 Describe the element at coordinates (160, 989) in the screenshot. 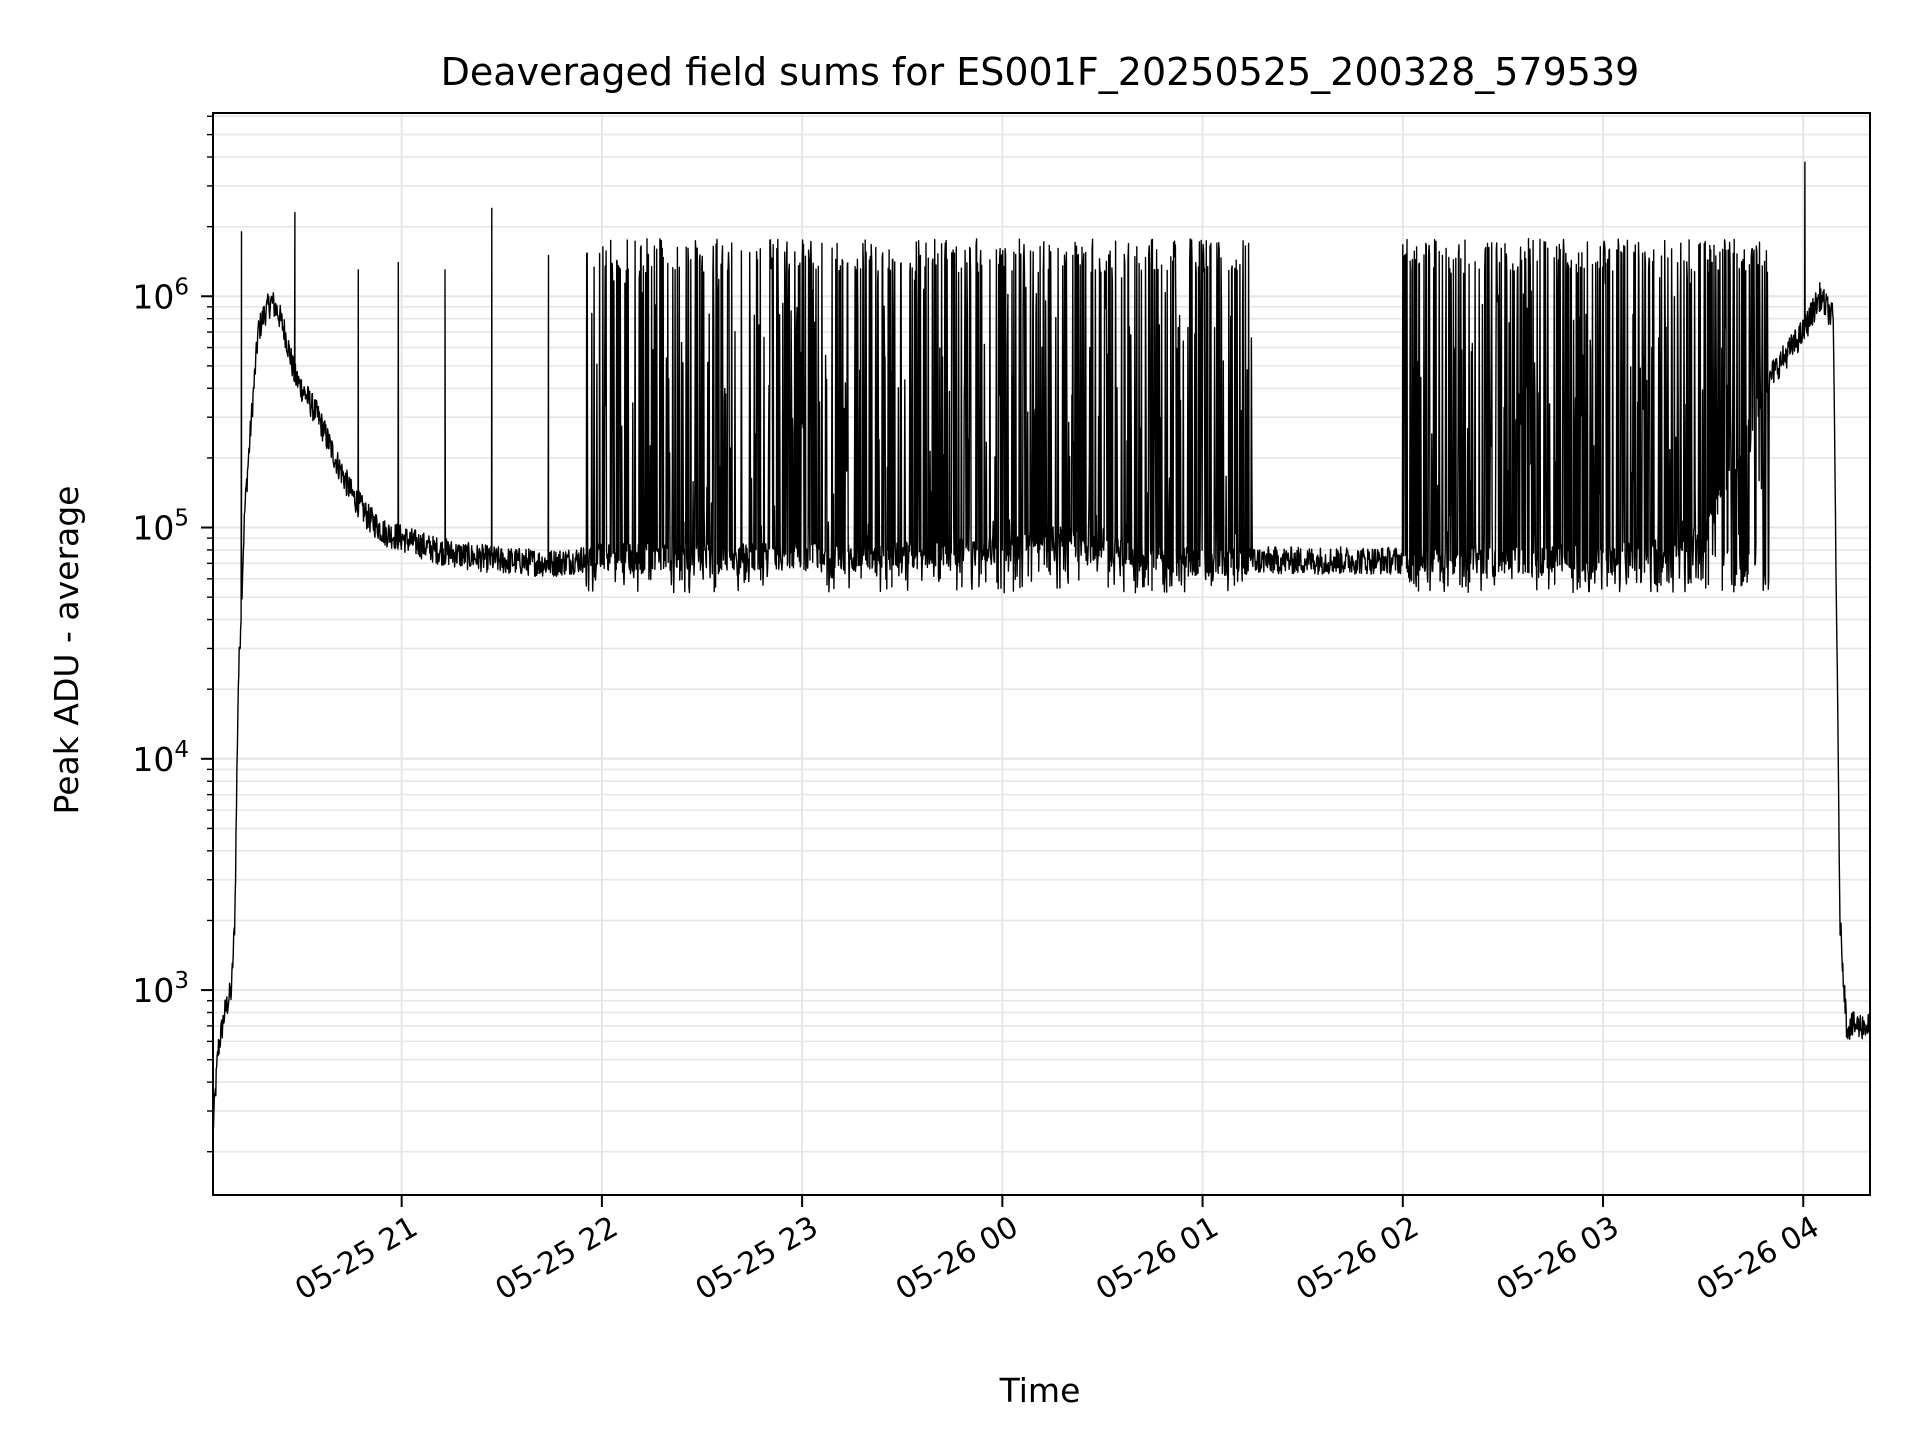

I see `y-tick-label: 103` at that location.